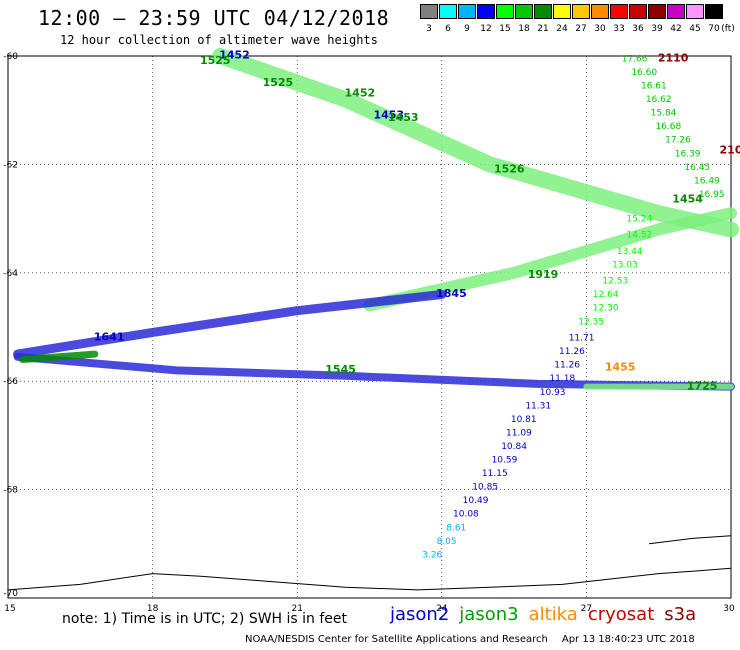 The width and height of the screenshot is (740, 650). I want to click on color-scale-label: 70, so click(714, 29).